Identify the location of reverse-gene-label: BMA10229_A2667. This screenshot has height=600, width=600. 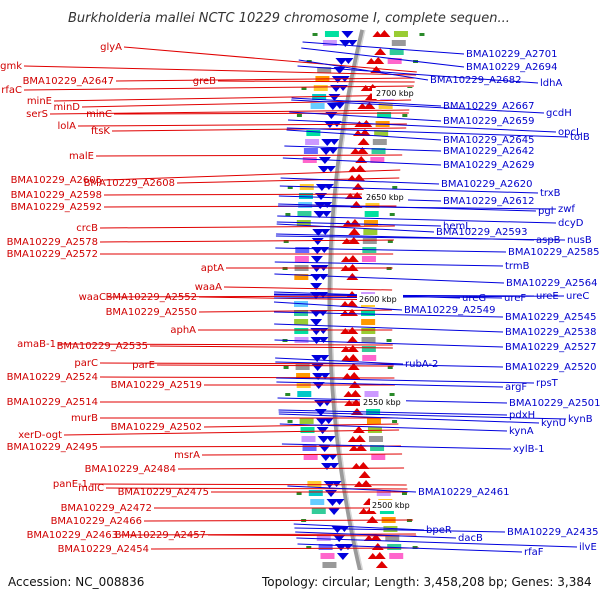
(488, 106).